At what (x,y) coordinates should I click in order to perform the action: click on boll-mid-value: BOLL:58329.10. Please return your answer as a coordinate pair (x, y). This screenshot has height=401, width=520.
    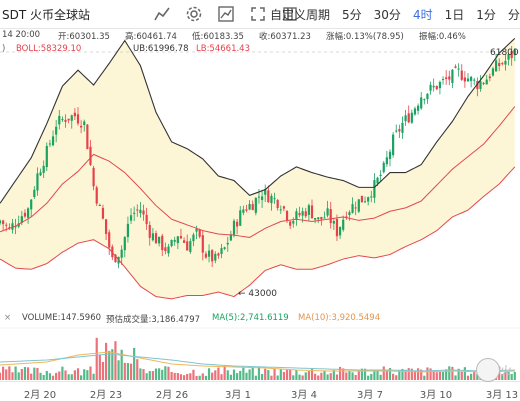
    Looking at the image, I should click on (49, 49).